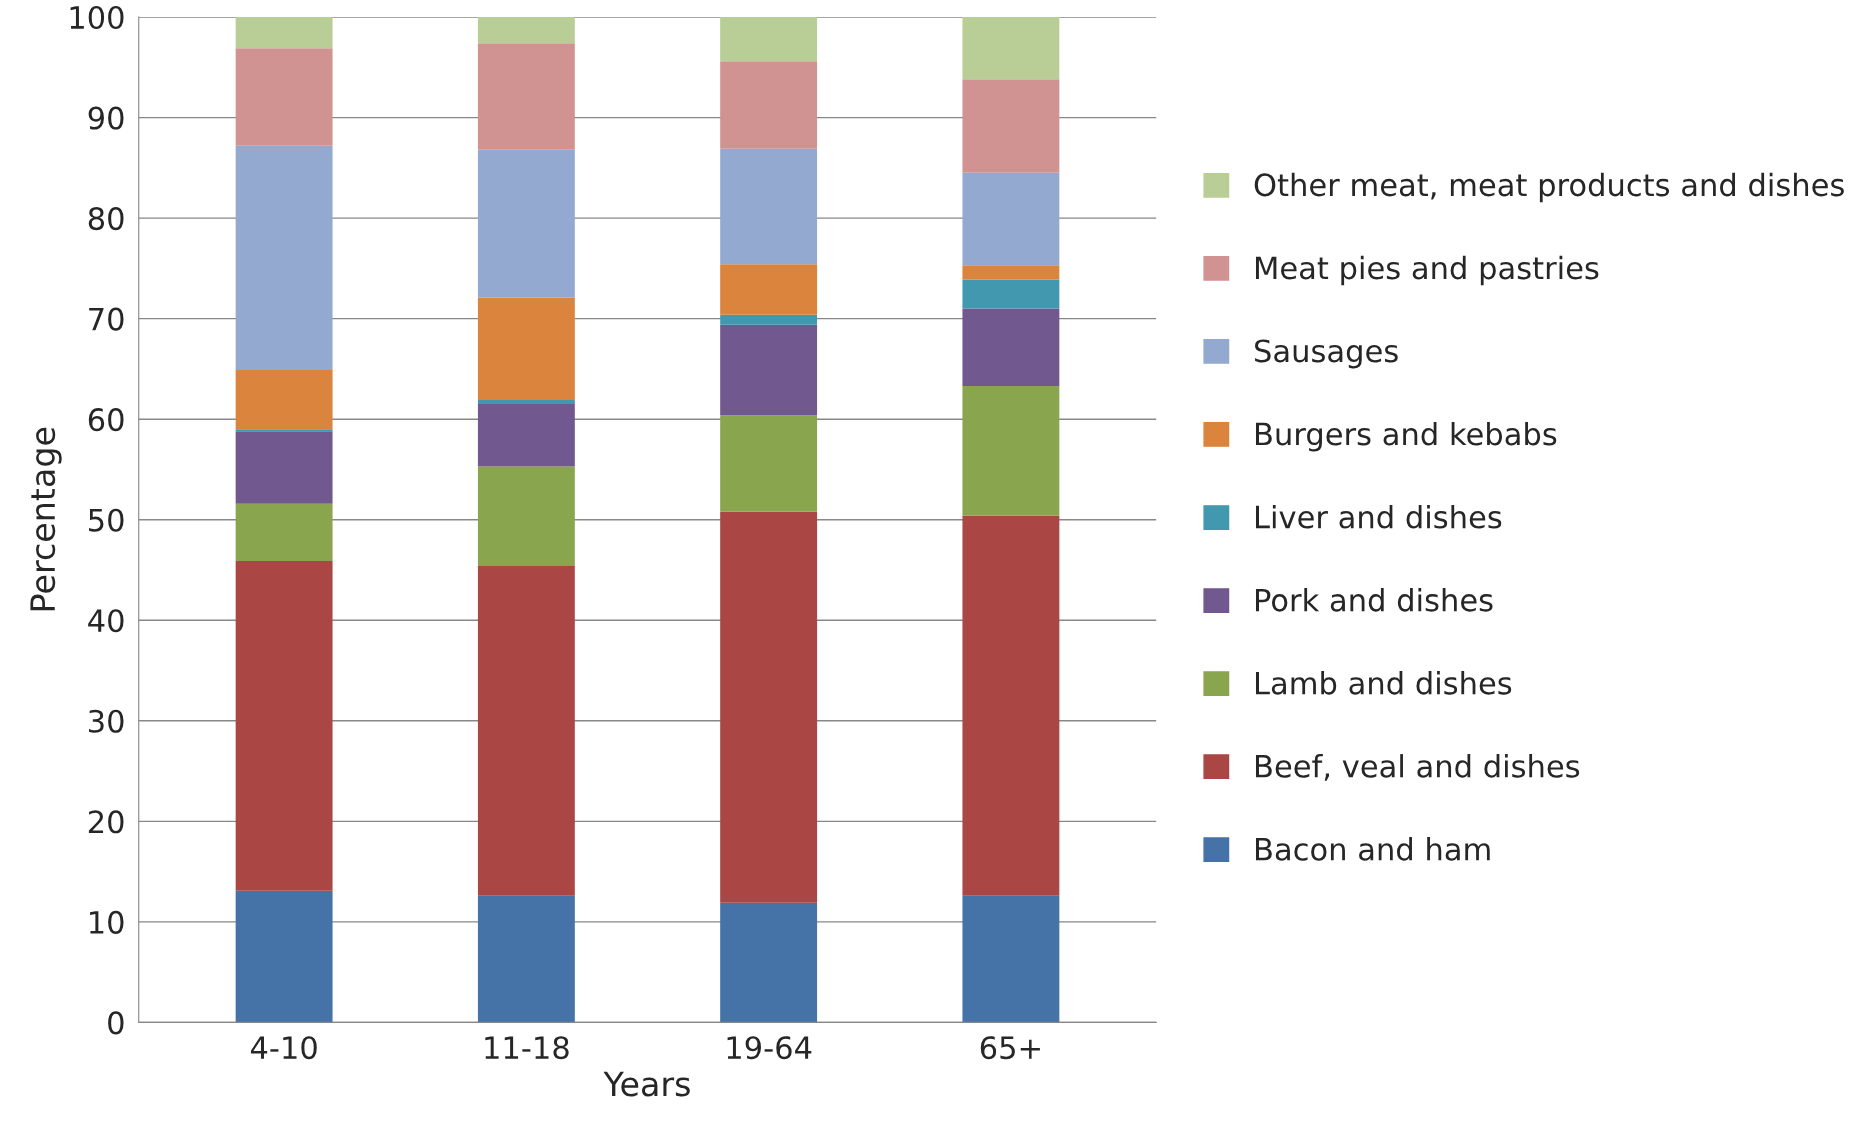 Image resolution: width=1850 pixels, height=1136 pixels. I want to click on legend-label: Liver and dishes, so click(1378, 516).